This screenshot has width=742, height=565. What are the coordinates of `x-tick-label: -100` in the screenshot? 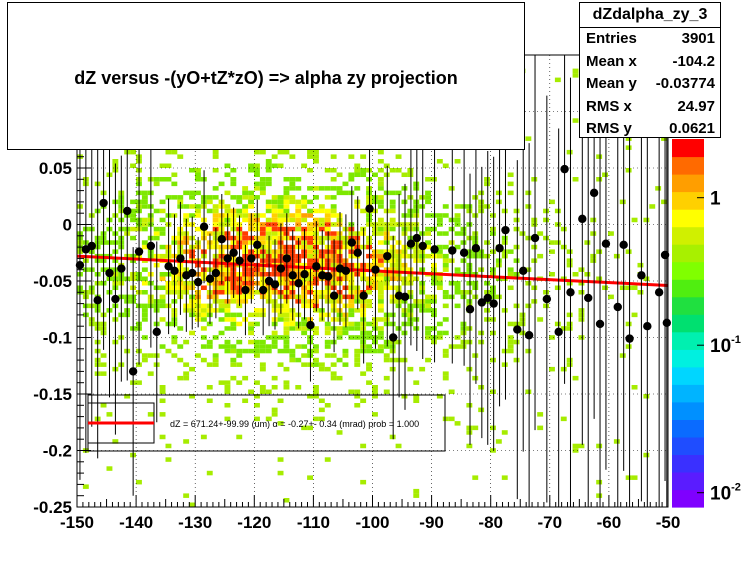 It's located at (372, 522).